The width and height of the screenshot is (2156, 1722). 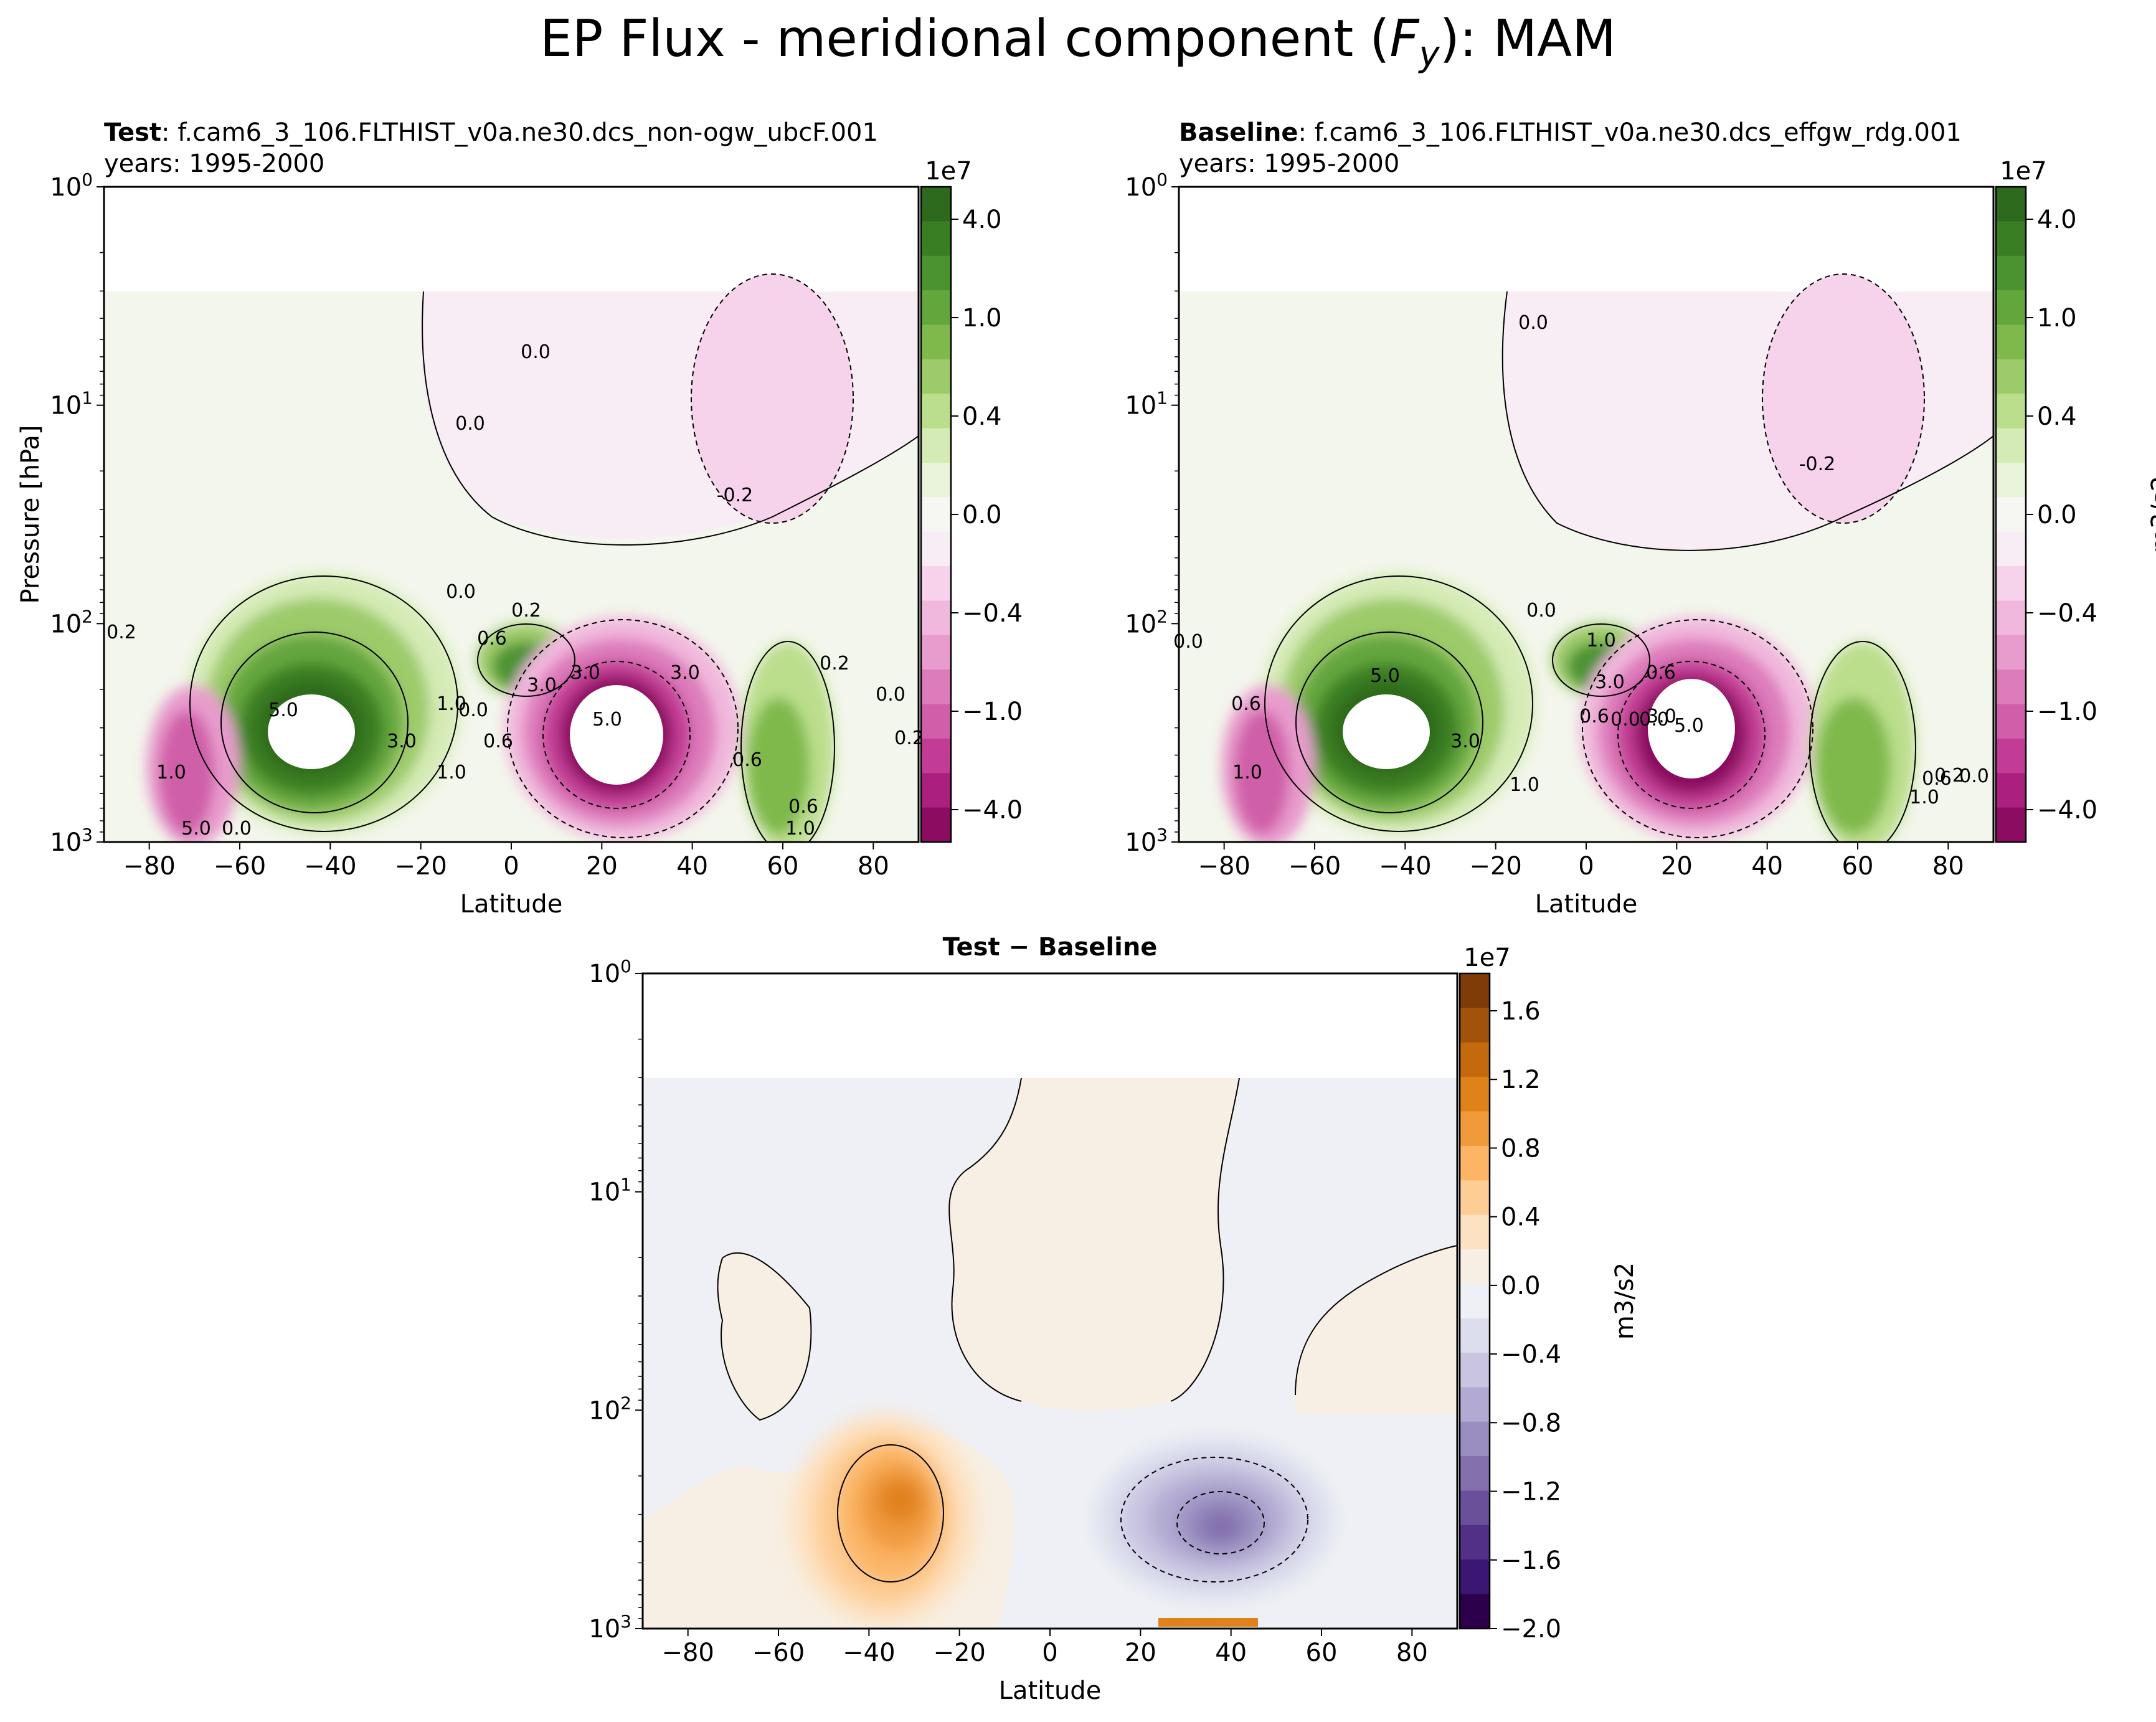 What do you see at coordinates (2024, 171) in the screenshot?
I see `baseline-colorbar-scale: 1e7` at bounding box center [2024, 171].